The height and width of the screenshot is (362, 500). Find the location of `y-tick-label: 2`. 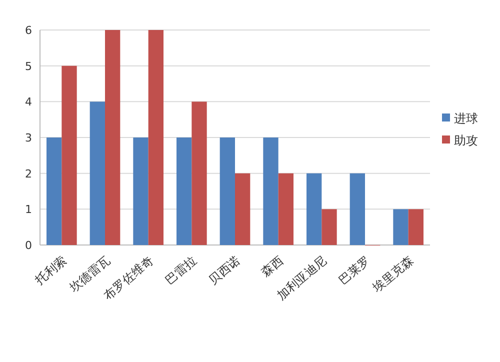

y-tick-label: 2 is located at coordinates (28, 173).